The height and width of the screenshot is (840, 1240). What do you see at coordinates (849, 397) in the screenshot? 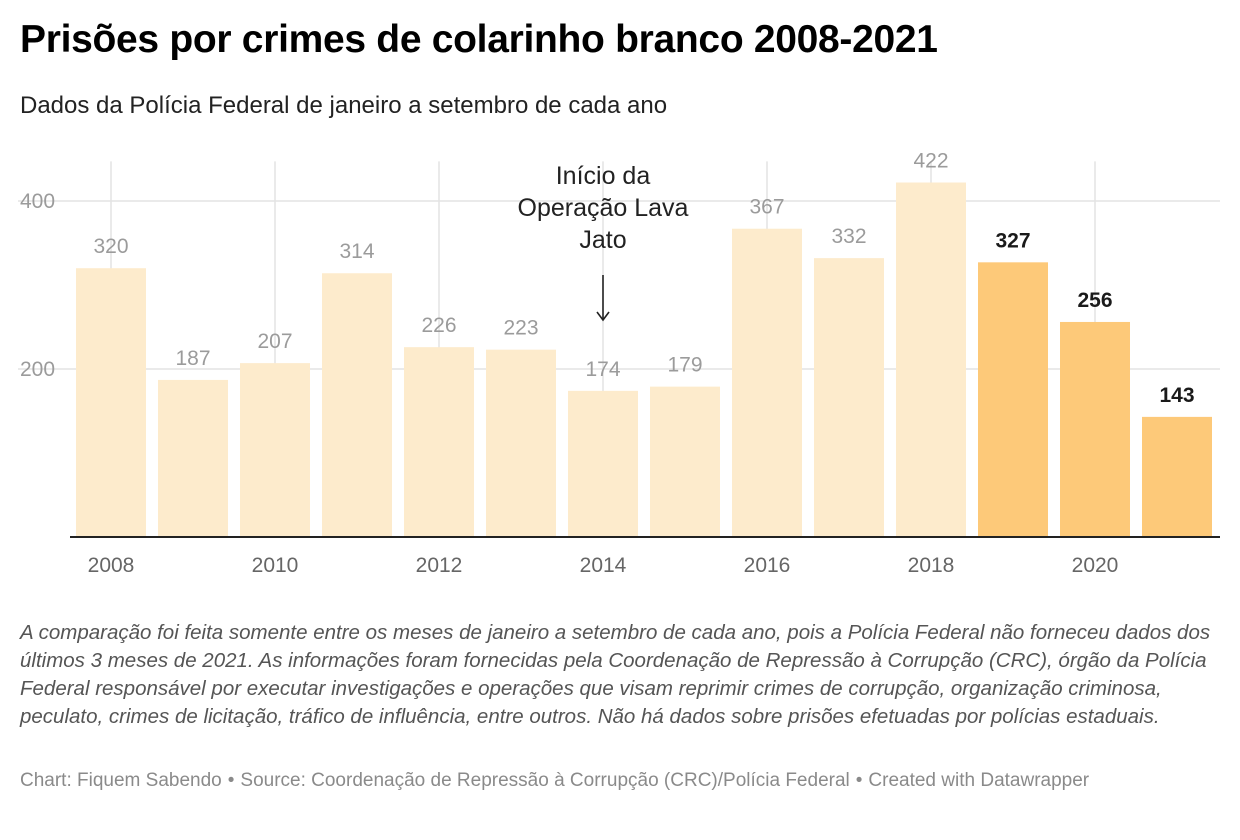
I see `bar-2017` at bounding box center [849, 397].